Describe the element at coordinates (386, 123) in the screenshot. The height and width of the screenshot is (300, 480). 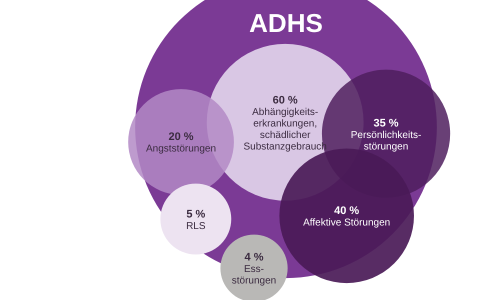
I see `data-label: 35 %` at that location.